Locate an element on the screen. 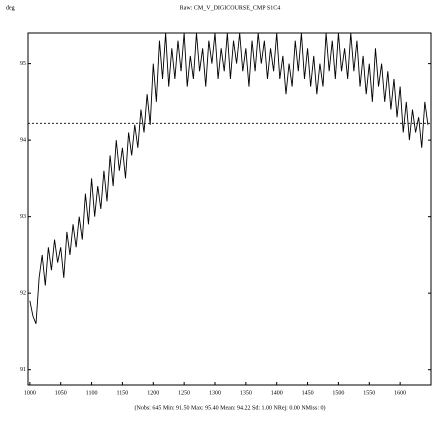  y-tick-label: 93 is located at coordinates (23, 217).